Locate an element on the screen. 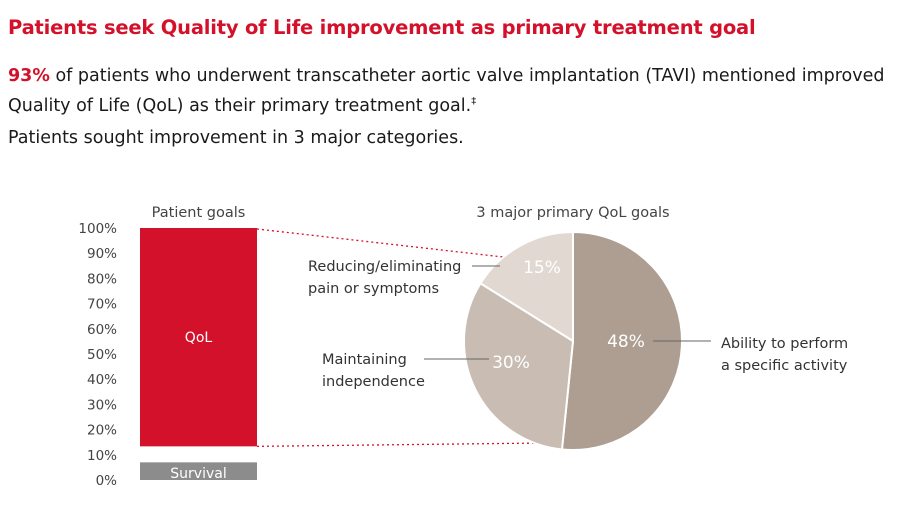  pie-slice-value: 30% is located at coordinates (511, 363).